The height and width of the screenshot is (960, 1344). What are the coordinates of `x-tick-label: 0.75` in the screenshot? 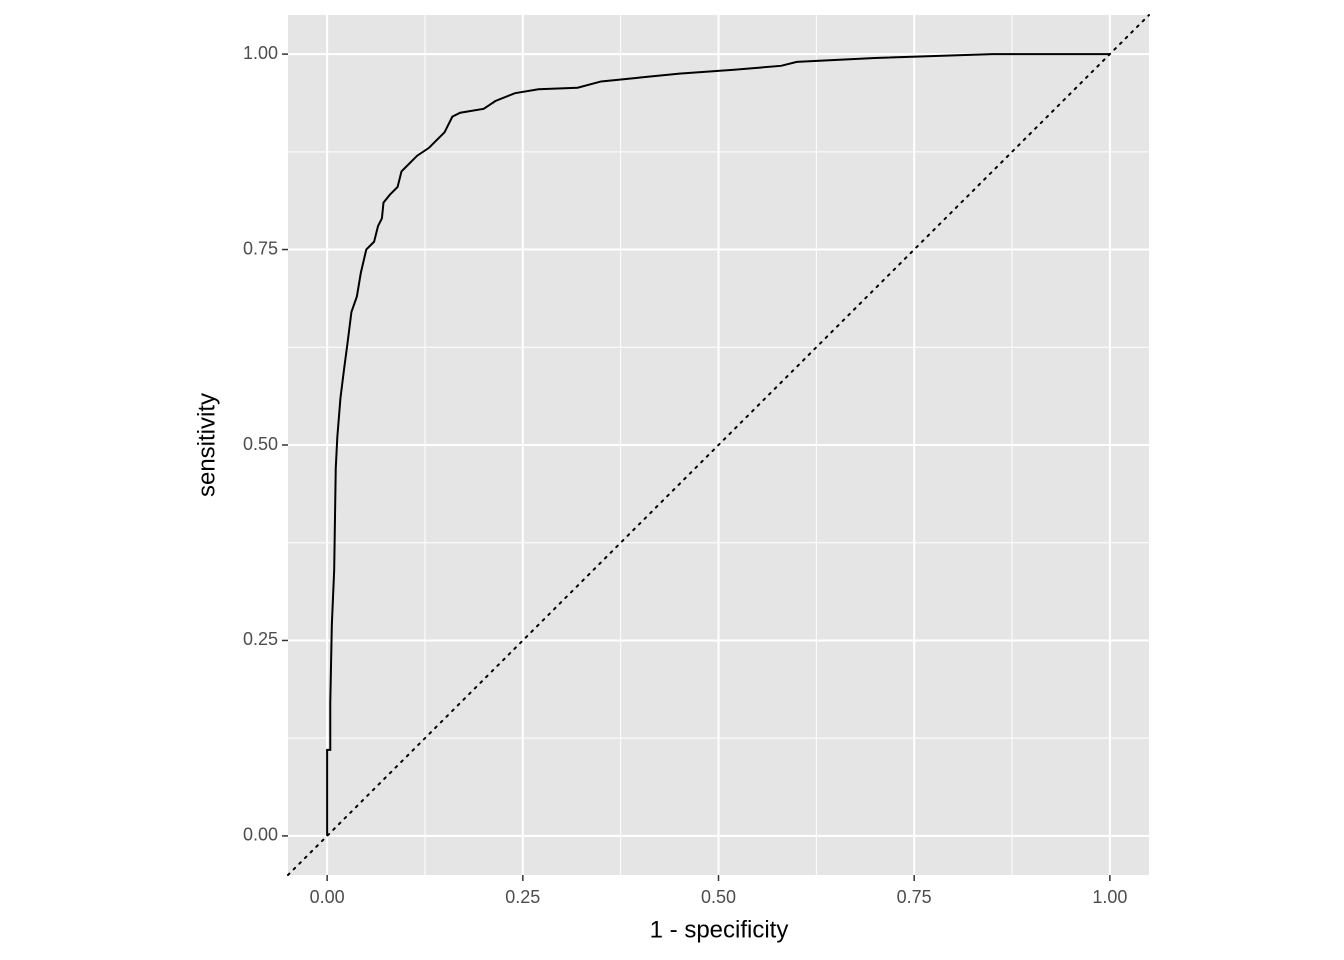 It's located at (914, 897).